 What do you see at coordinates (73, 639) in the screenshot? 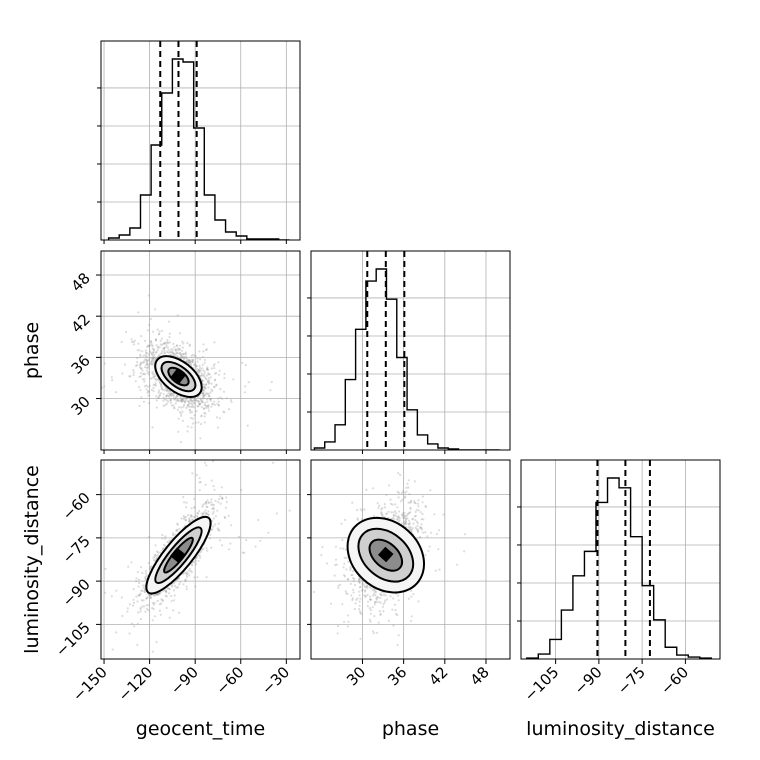
I see `y-tick-label: −105` at bounding box center [73, 639].